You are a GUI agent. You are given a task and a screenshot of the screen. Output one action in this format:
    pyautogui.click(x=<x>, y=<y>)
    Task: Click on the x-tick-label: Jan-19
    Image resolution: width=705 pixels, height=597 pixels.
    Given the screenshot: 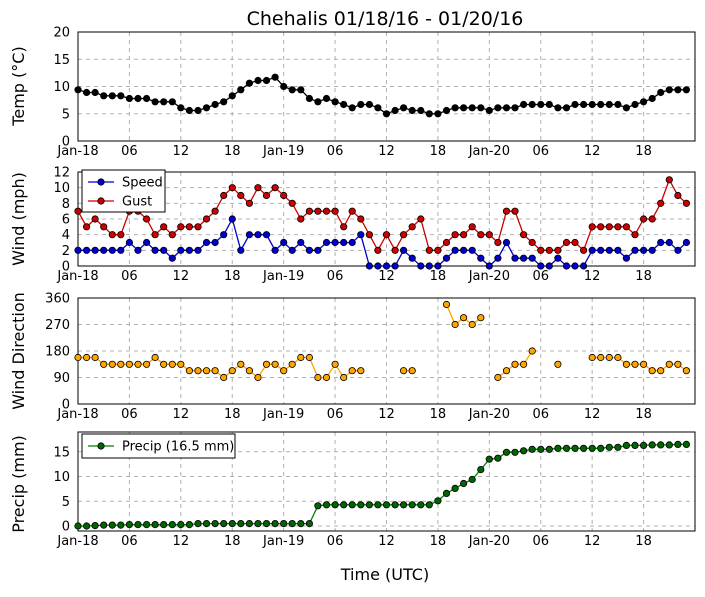 What is the action you would take?
    pyautogui.click(x=283, y=541)
    